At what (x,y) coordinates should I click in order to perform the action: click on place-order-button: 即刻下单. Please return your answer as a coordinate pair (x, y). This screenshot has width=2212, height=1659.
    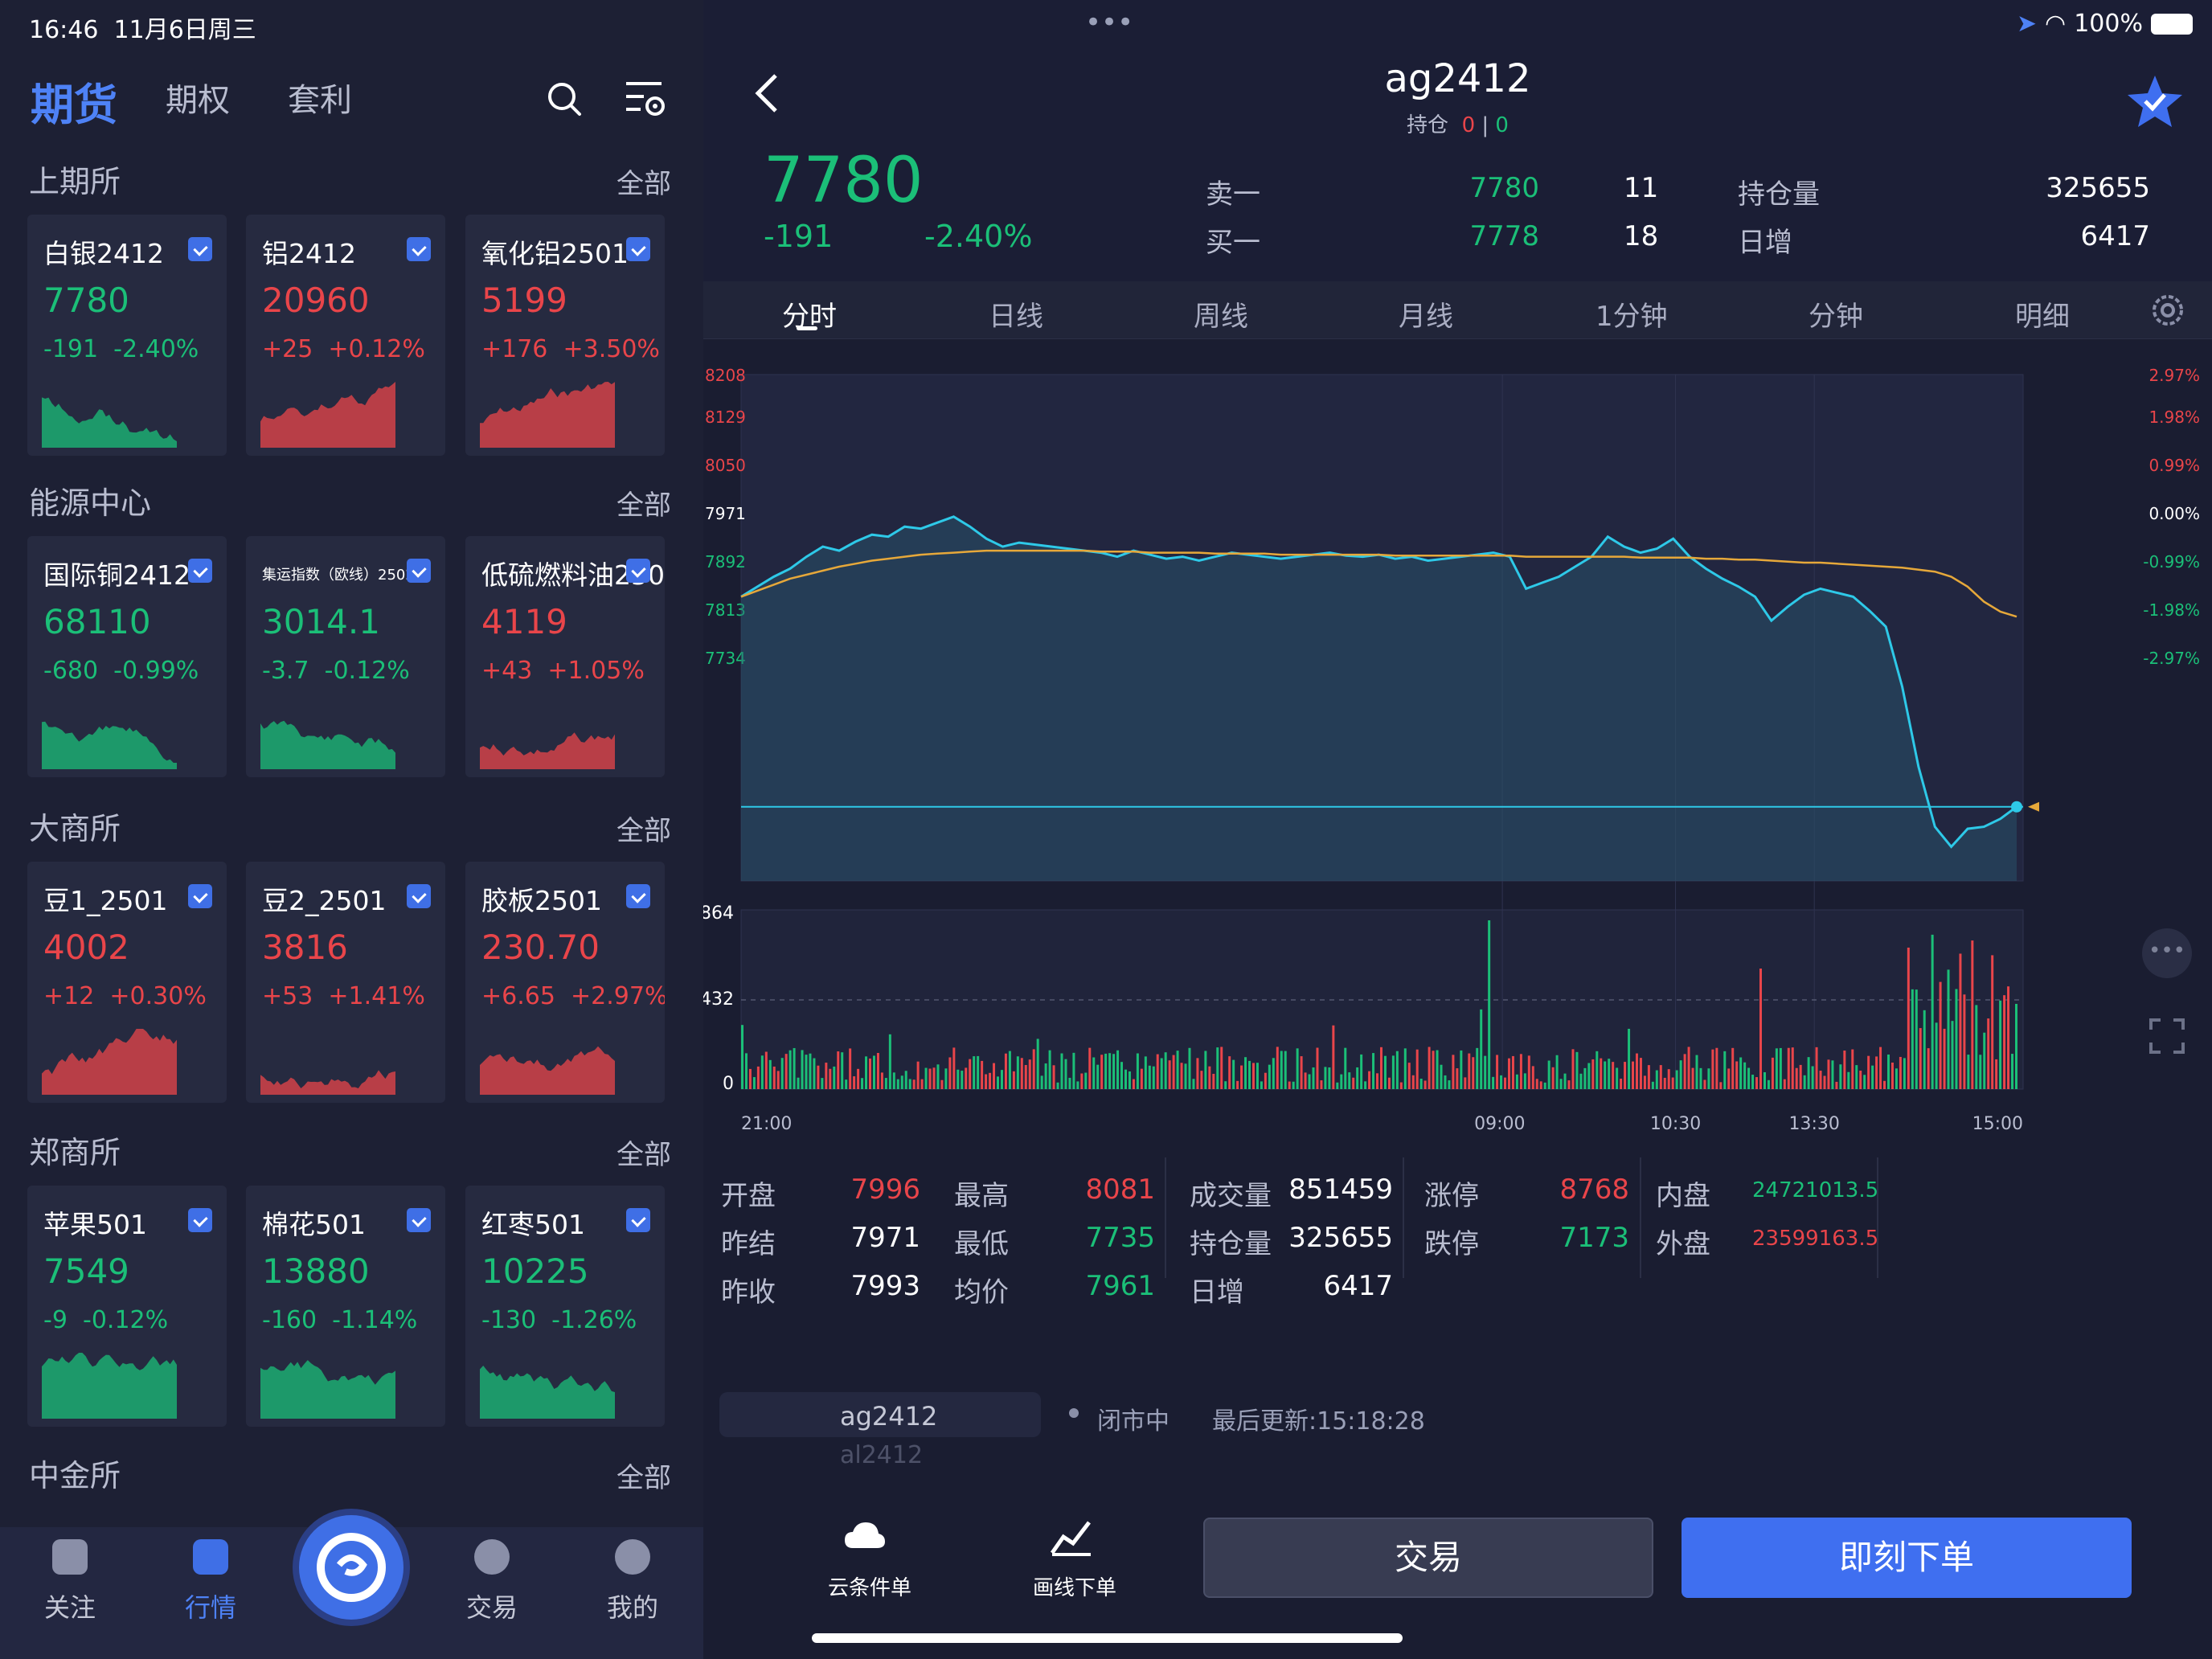
    Looking at the image, I should click on (1907, 1558).